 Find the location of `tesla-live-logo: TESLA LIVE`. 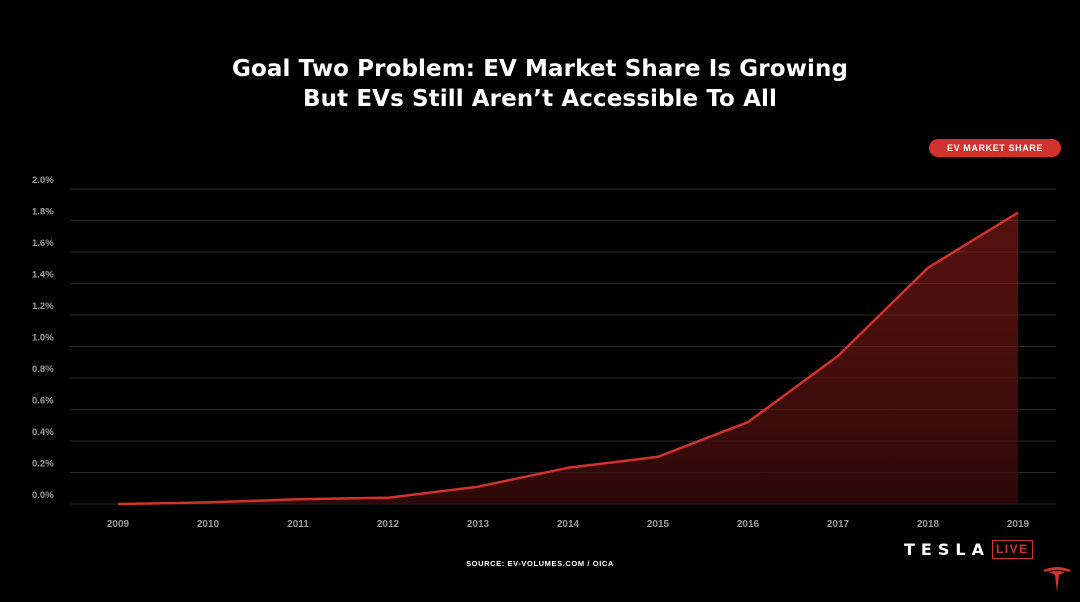

tesla-live-logo: TESLA LIVE is located at coordinates (968, 549).